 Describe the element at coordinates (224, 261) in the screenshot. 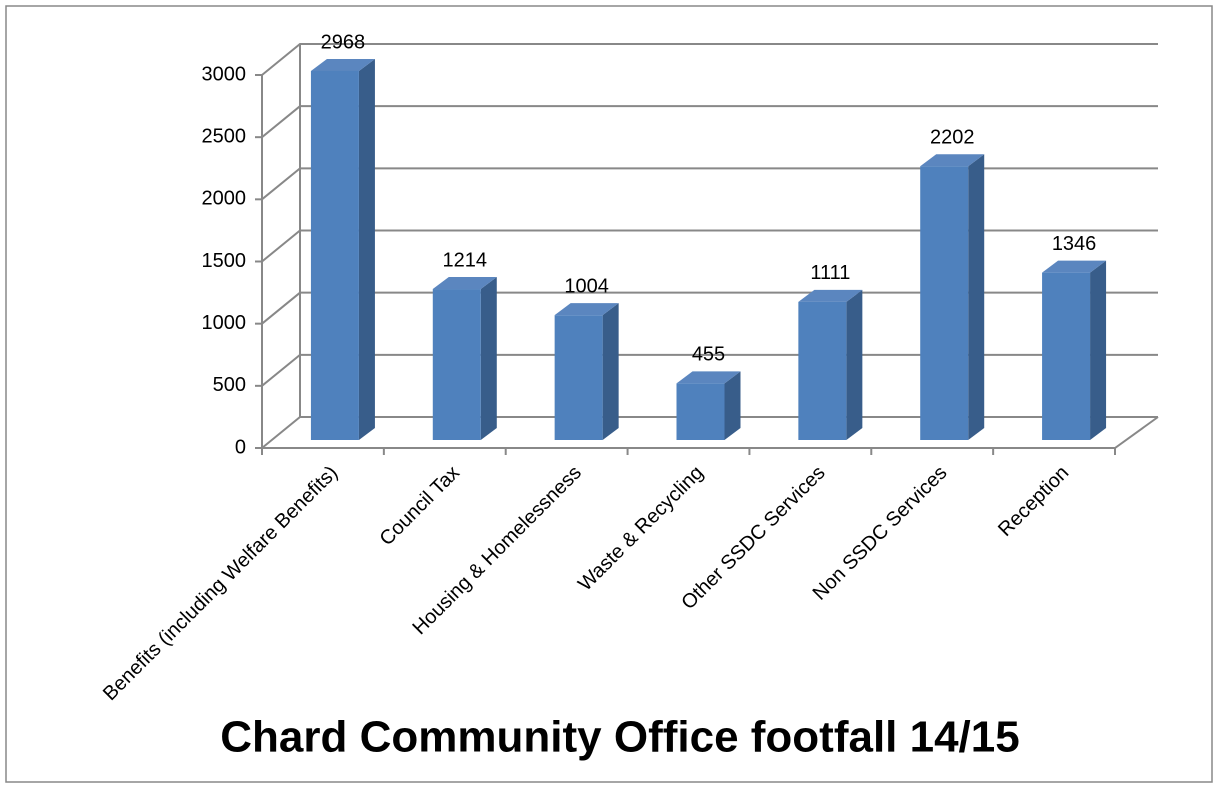

I see `y-tick-label: 1500` at that location.